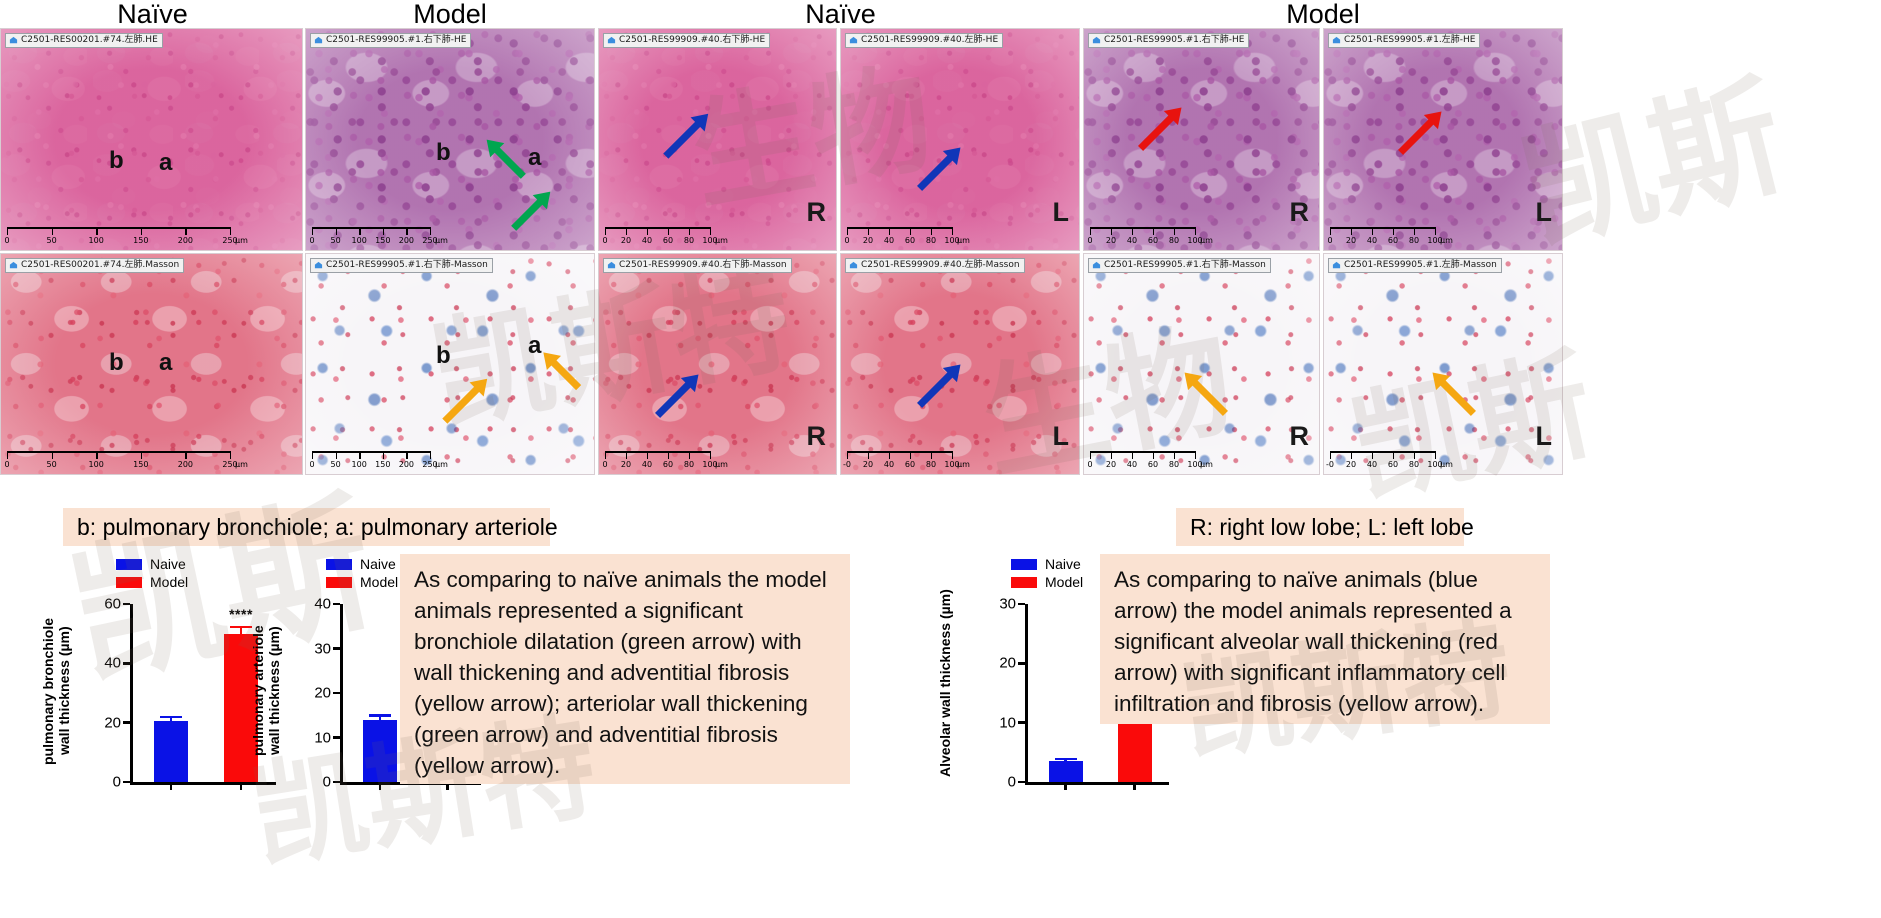 The height and width of the screenshot is (918, 1881). I want to click on slide-label-chip: C2501-RES99909.#40.右下肺-HE, so click(687, 40).